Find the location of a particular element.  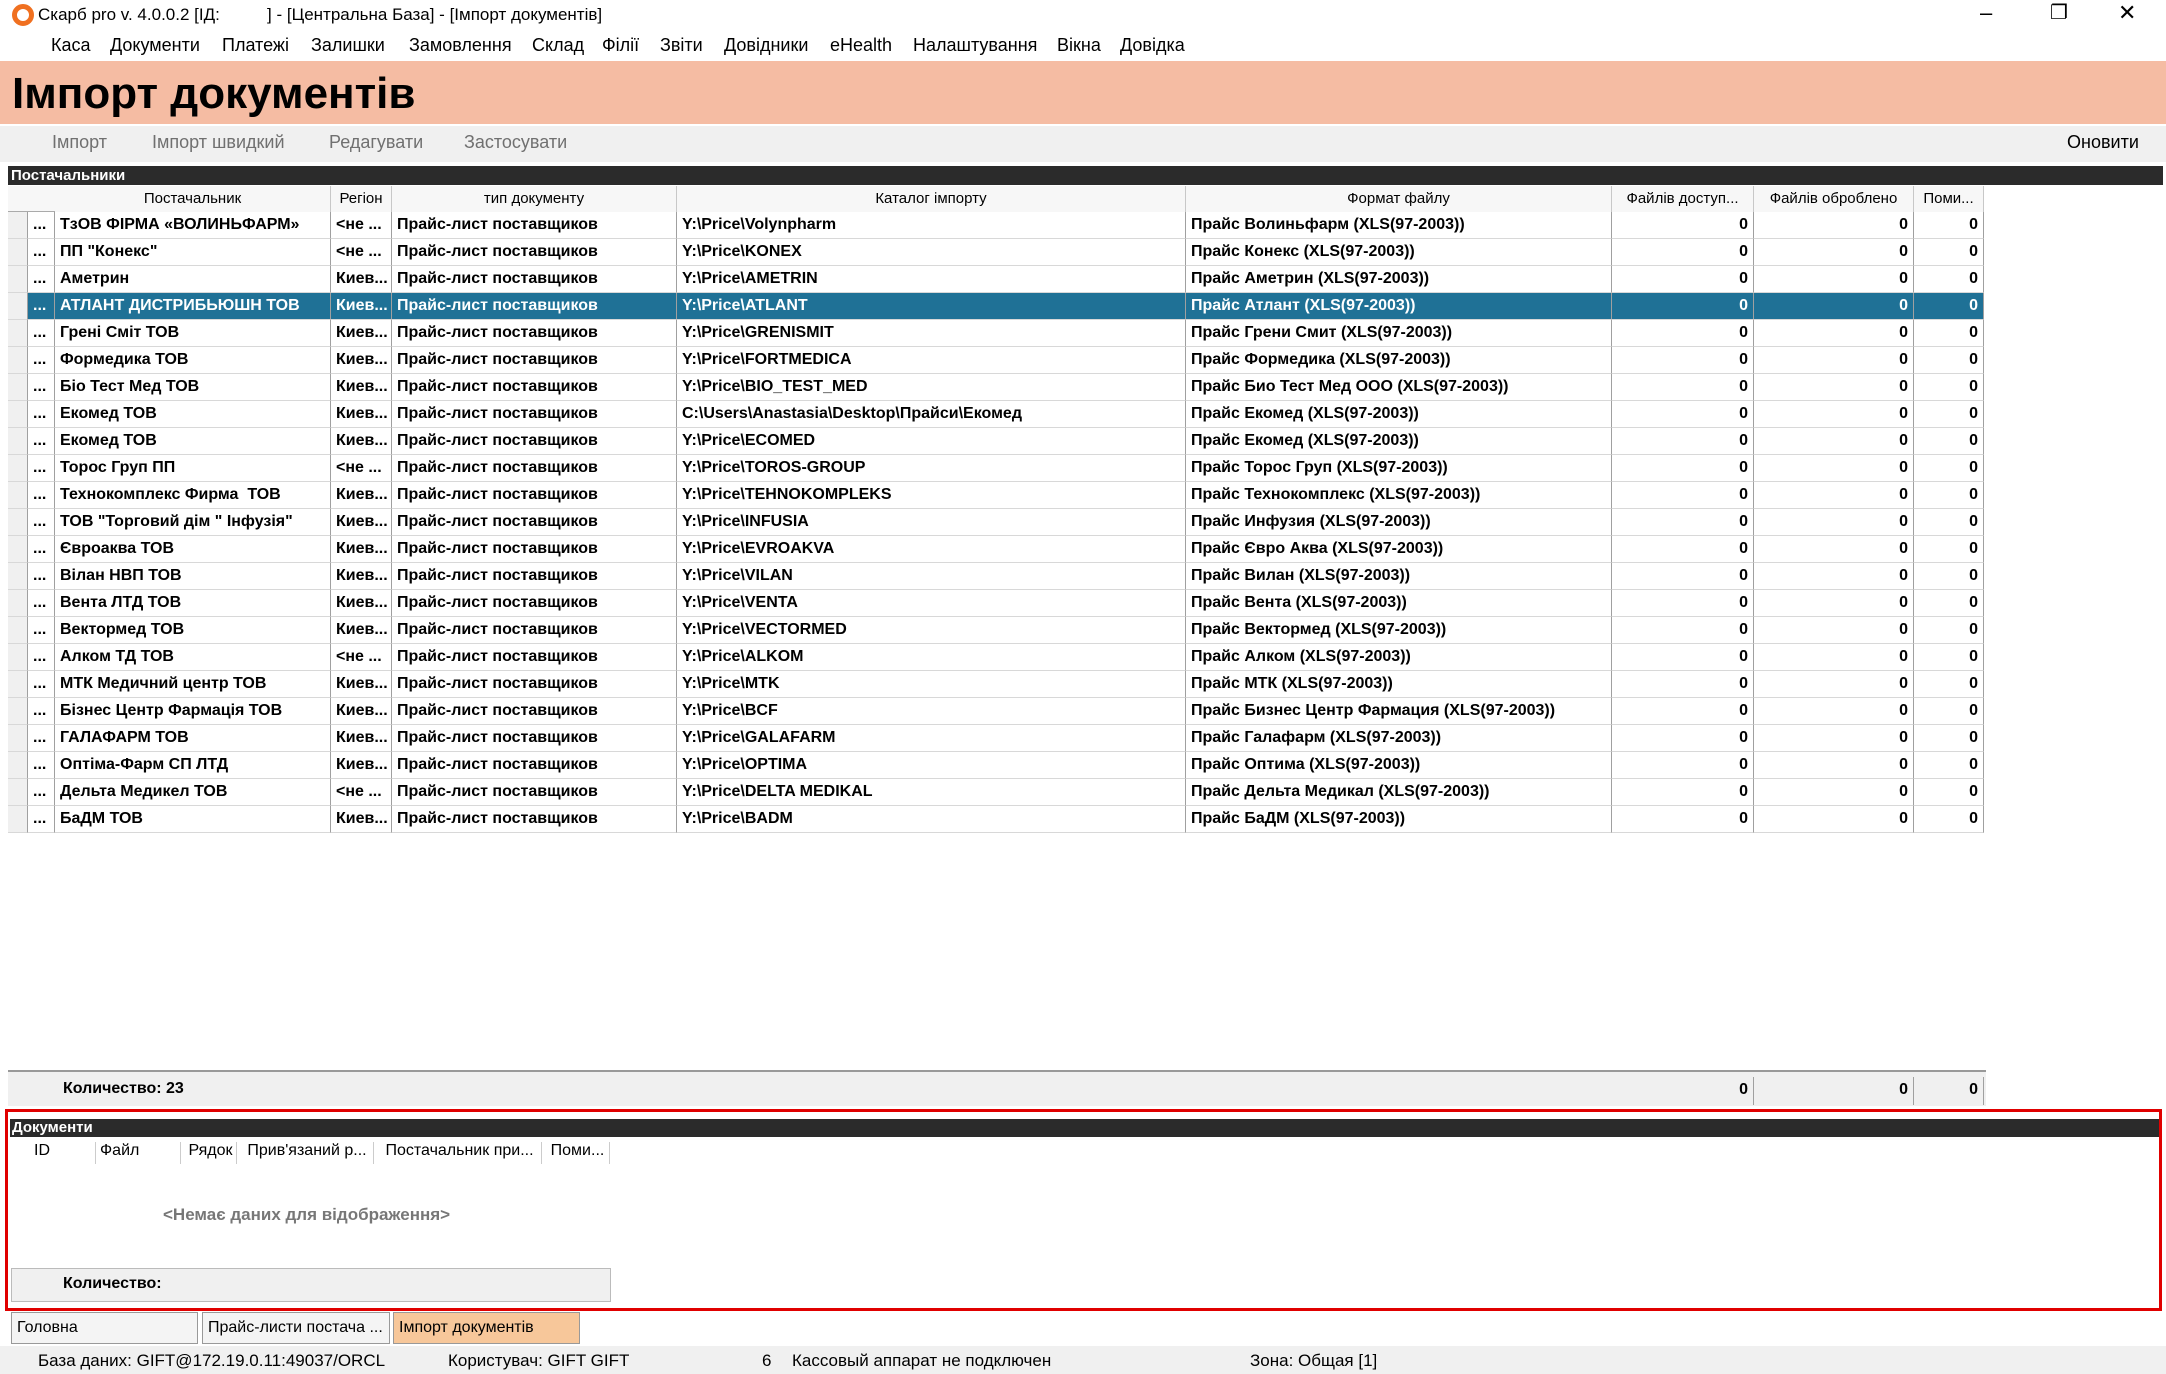

grid-cell: Вектормед ТОВ is located at coordinates (193, 630).